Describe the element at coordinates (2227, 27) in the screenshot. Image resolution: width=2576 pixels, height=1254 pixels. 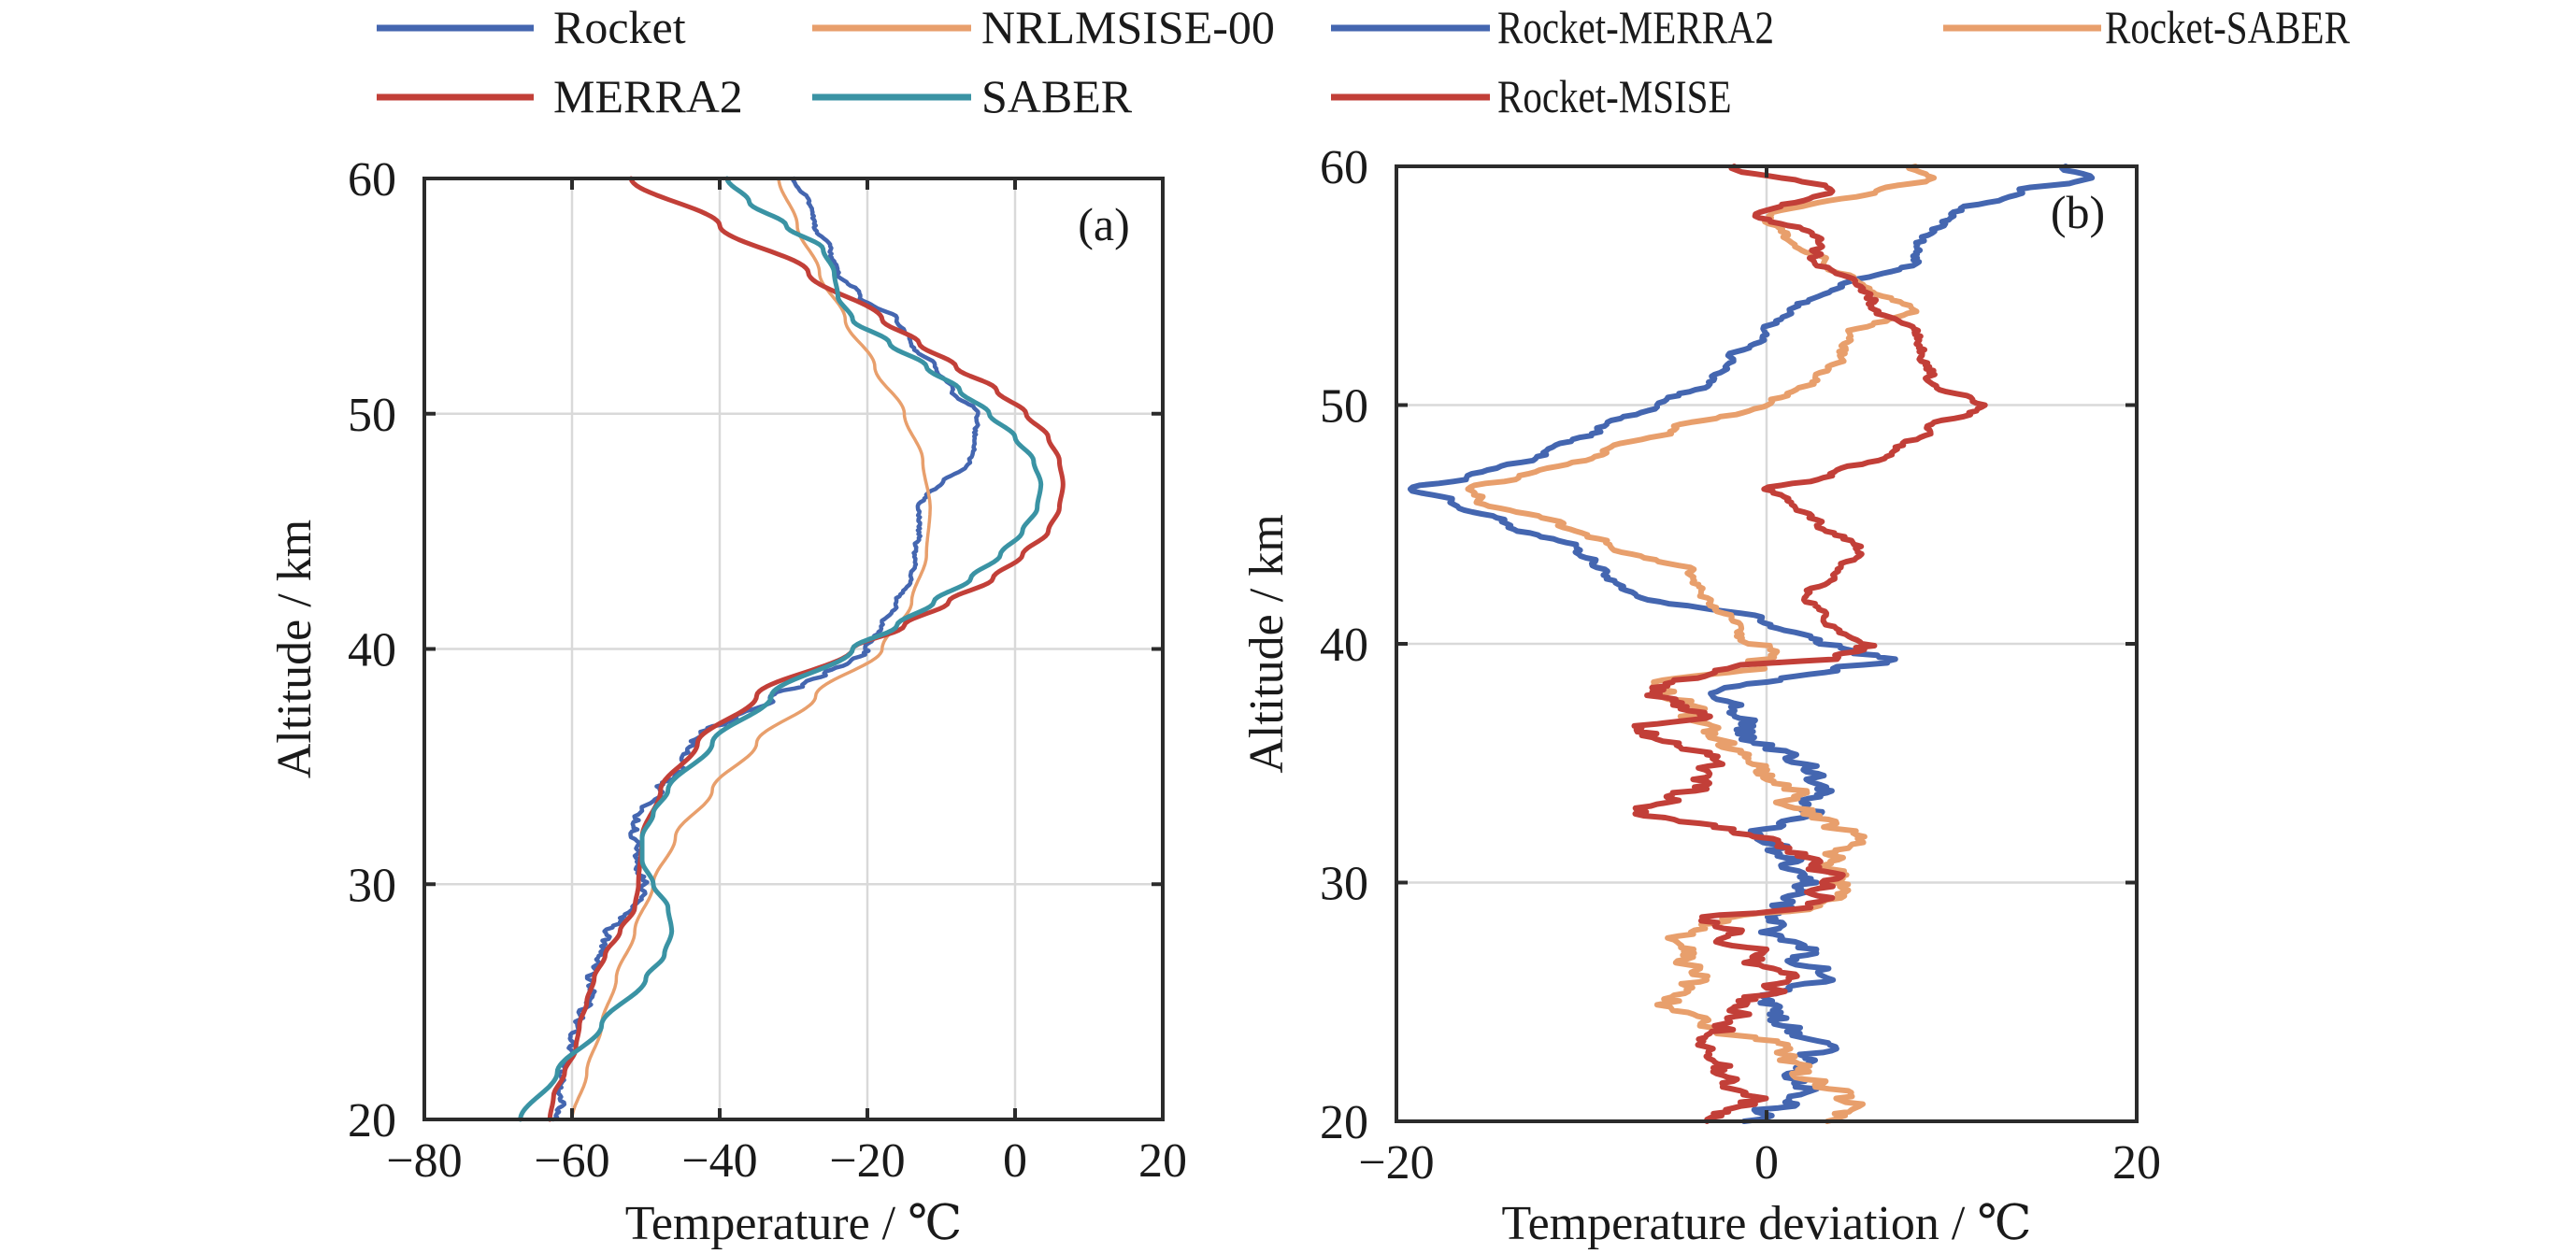
I see `legend-label: Rocket-SABER` at that location.